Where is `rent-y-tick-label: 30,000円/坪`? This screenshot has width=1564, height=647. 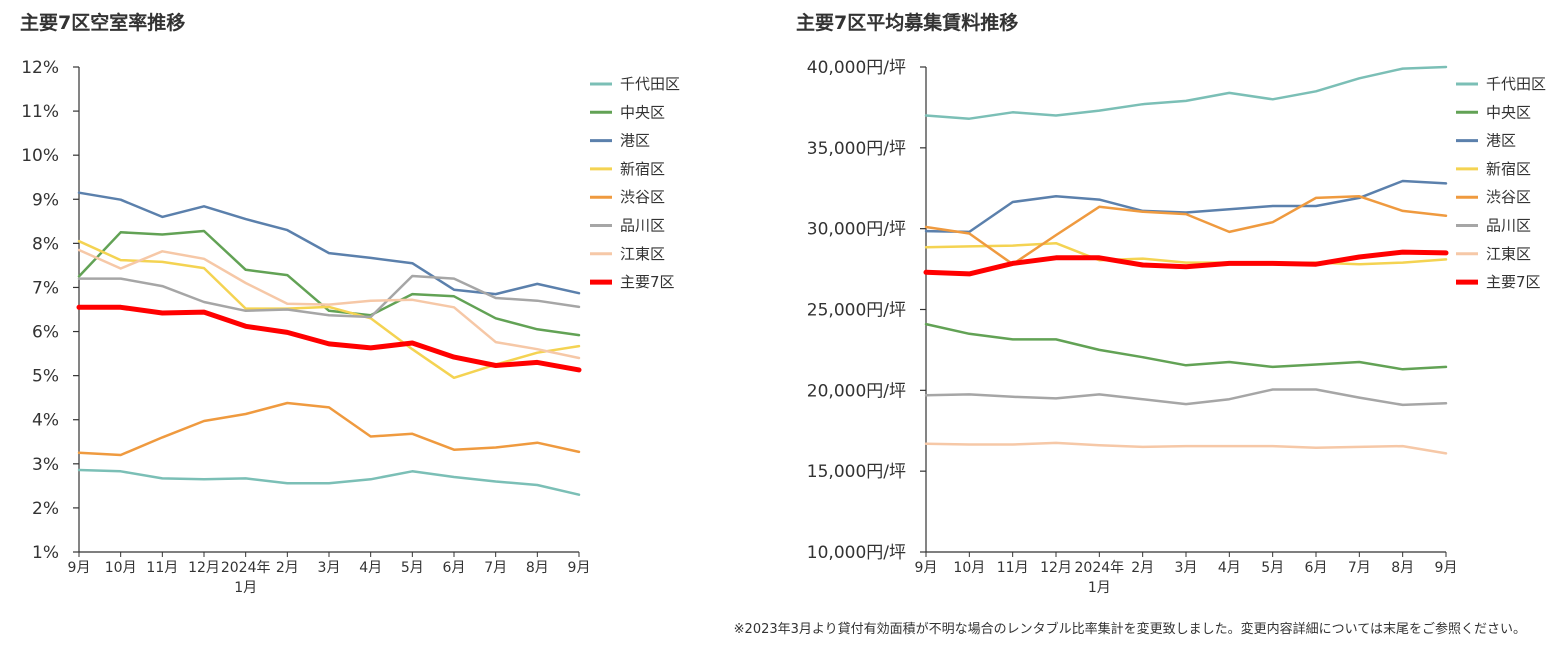
rent-y-tick-label: 30,000円/坪 is located at coordinates (856, 230).